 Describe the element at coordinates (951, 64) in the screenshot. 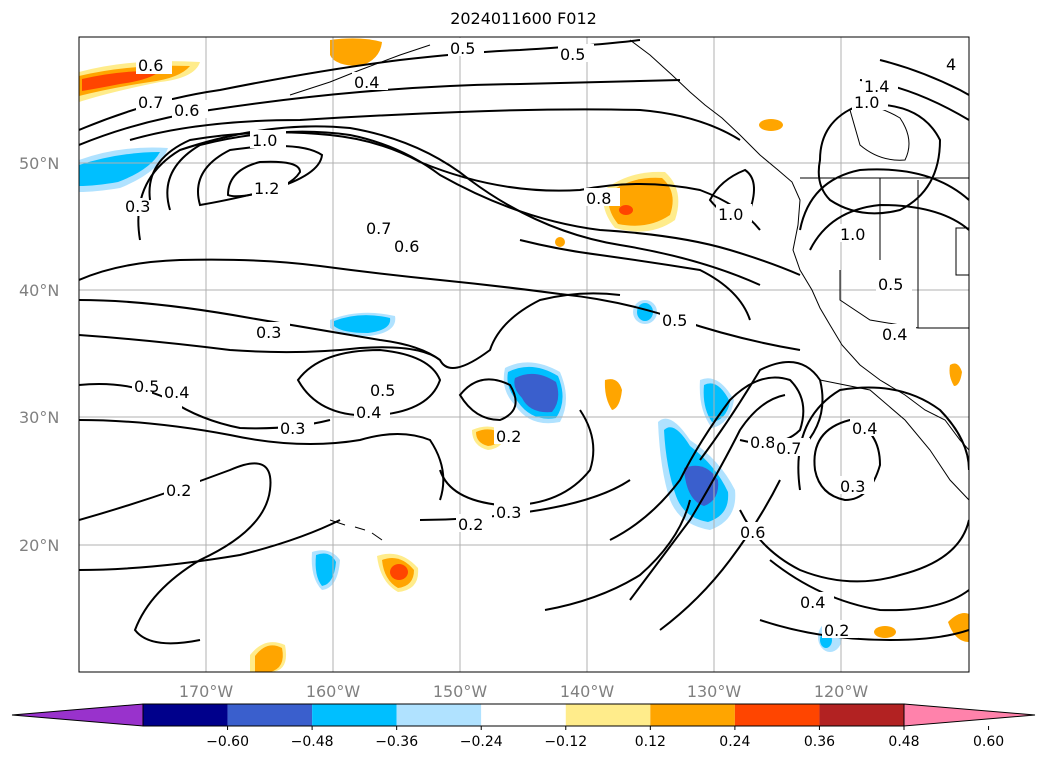

I see `contour-label: 4` at that location.